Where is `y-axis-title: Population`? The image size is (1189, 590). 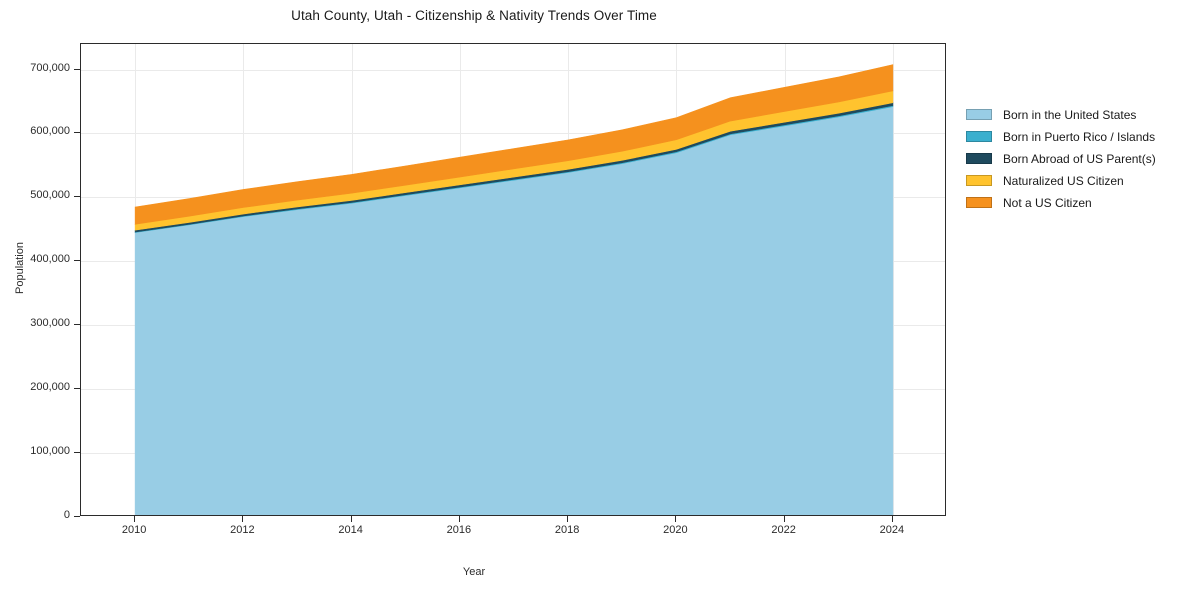 y-axis-title: Population is located at coordinates (20, 268).